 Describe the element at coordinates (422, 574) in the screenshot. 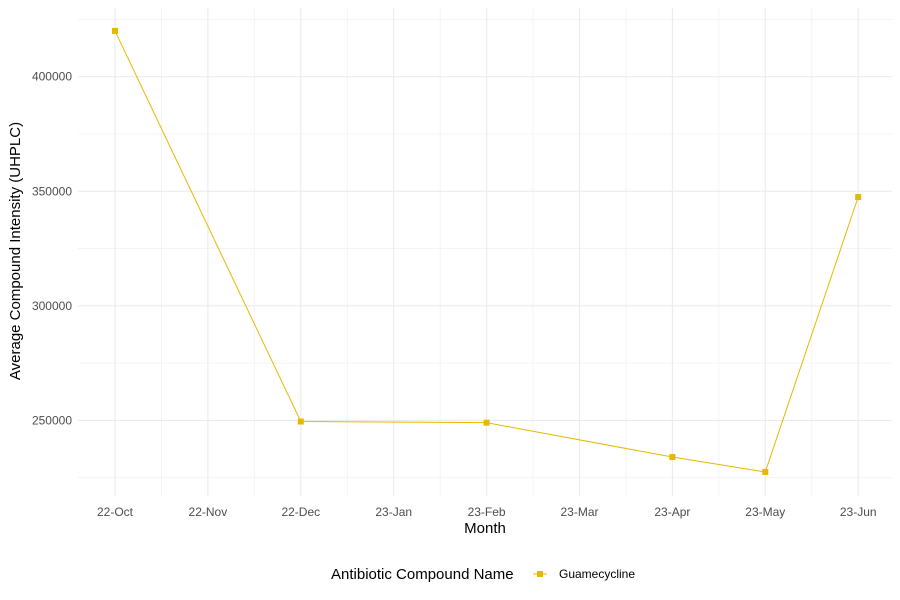

I see `legend-title: Antibiotic Compound Name` at that location.